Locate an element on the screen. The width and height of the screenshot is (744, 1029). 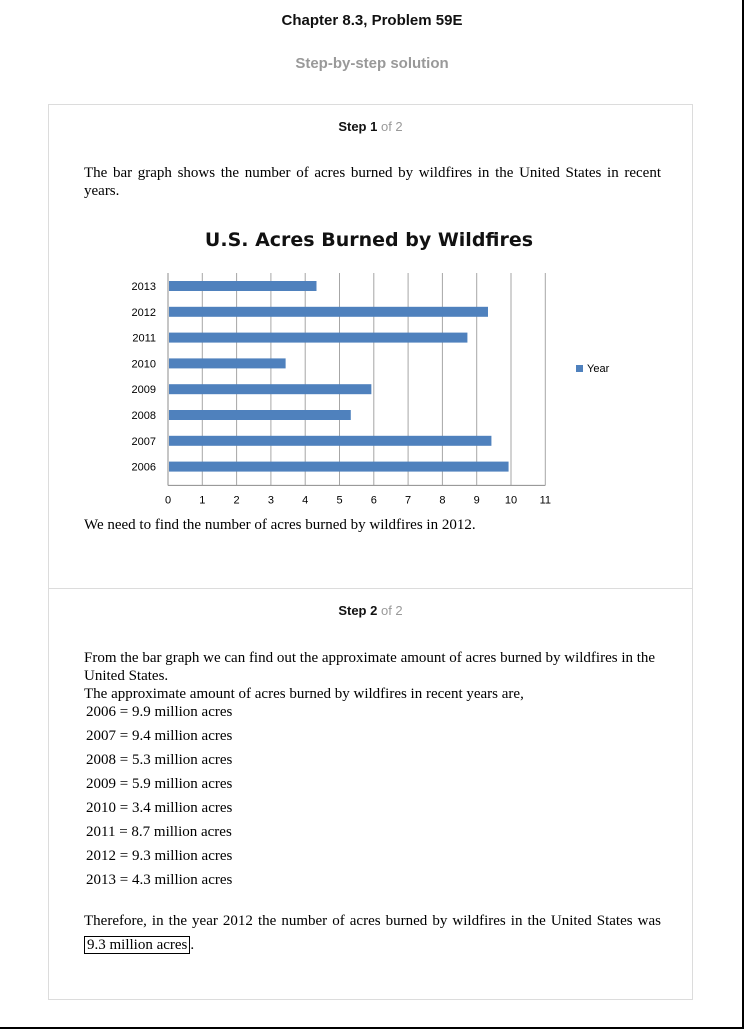
need-suffix: . is located at coordinates (473, 525).